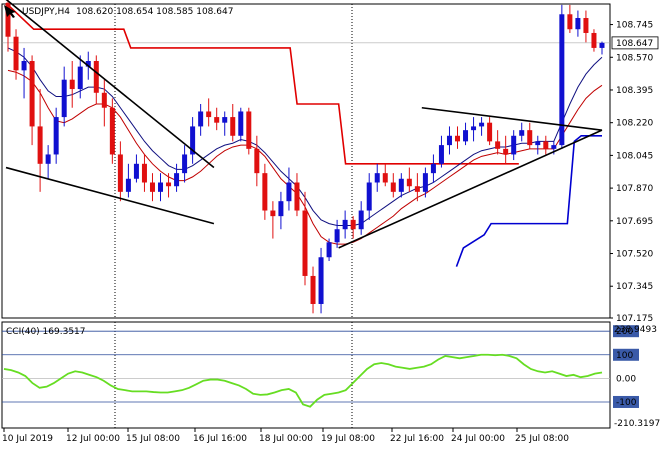 The image size is (660, 450). What do you see at coordinates (417, 439) in the screenshot?
I see `time-tick-label: 22 Jul 16:00` at bounding box center [417, 439].